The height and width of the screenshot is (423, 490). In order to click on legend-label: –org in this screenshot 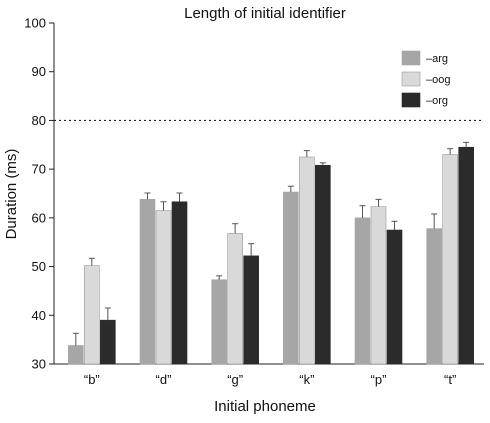, I will do `click(437, 101)`.